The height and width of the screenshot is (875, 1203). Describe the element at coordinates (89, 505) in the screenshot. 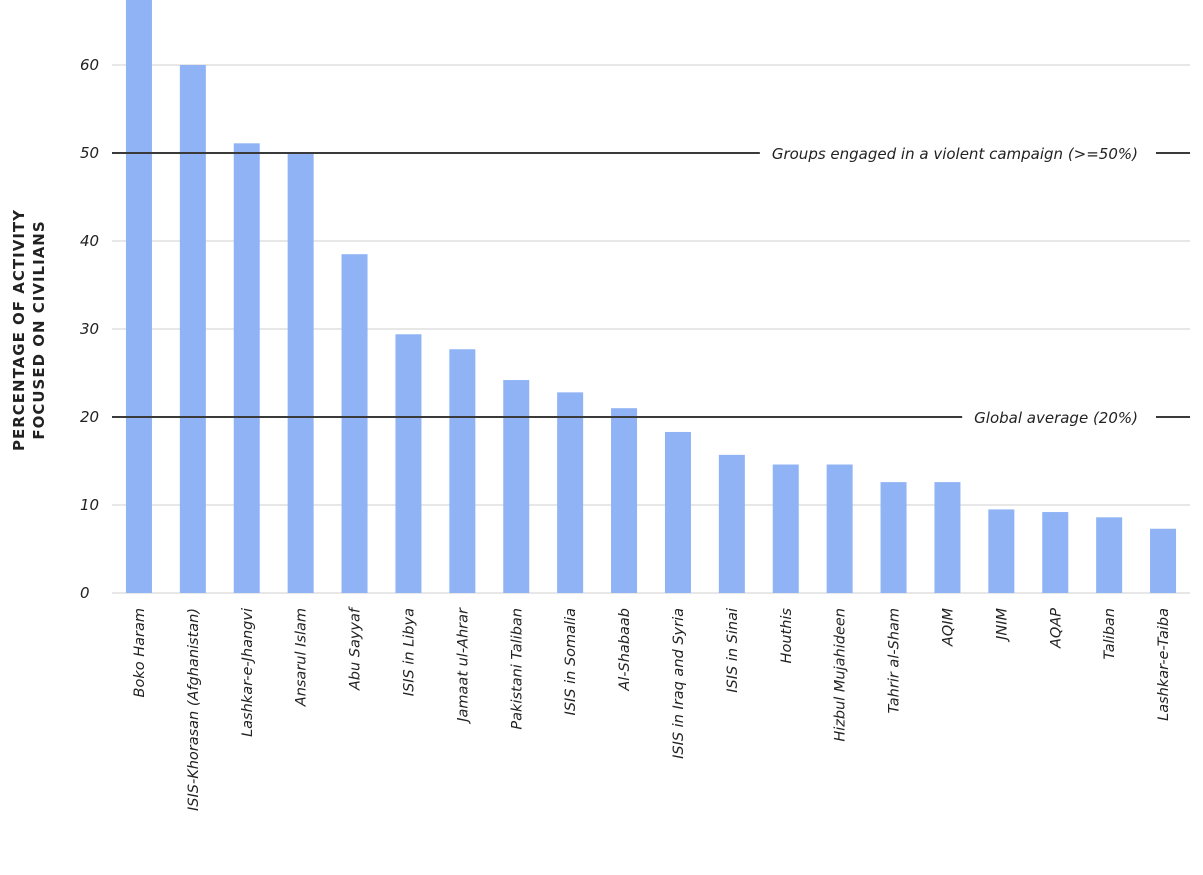

I see `y-tick-label: 10` at that location.